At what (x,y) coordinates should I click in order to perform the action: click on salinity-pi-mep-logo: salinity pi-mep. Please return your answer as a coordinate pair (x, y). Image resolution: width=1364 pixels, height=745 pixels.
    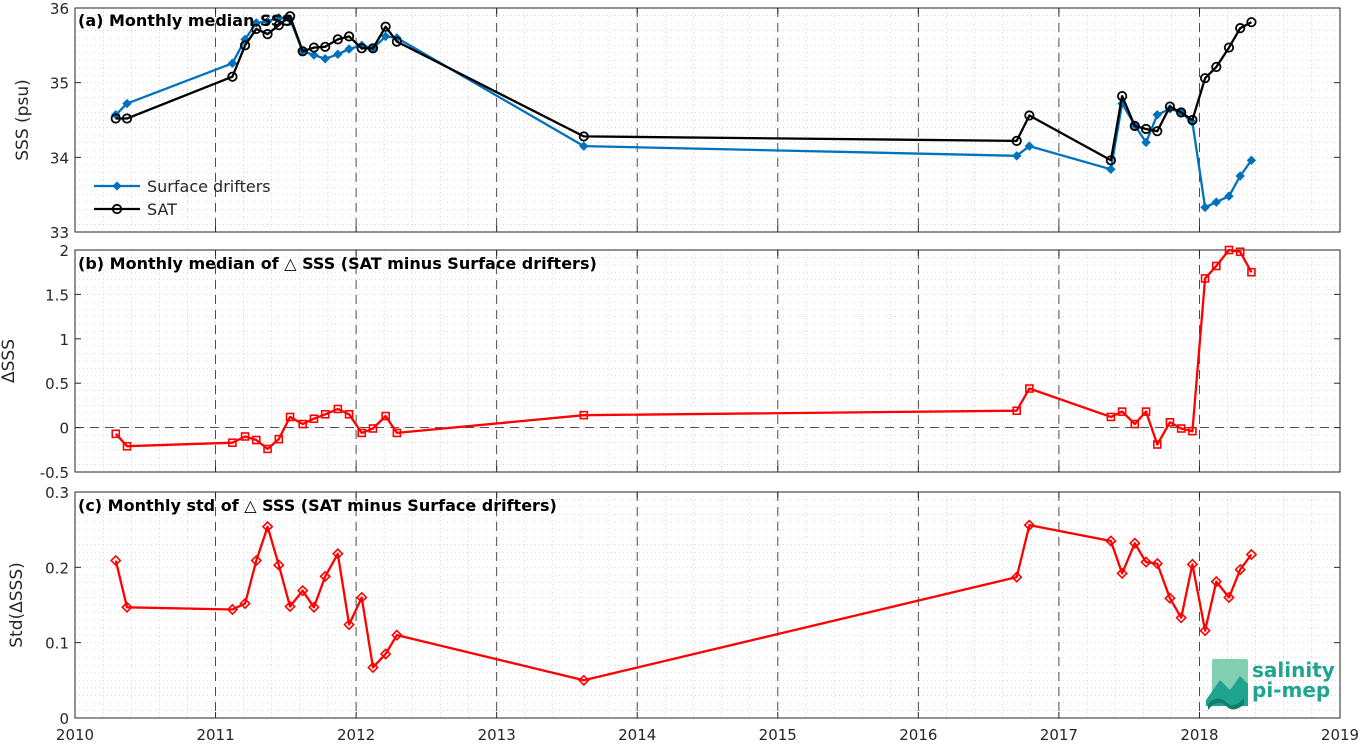
    Looking at the image, I should click on (1270, 684).